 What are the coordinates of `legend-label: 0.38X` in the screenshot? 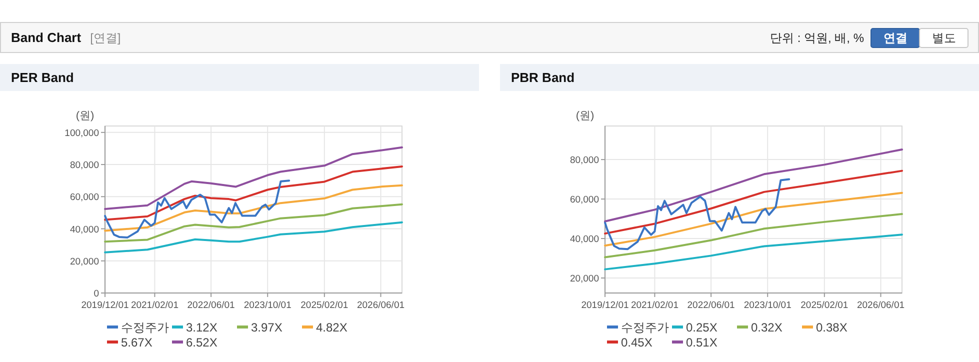 It's located at (832, 327).